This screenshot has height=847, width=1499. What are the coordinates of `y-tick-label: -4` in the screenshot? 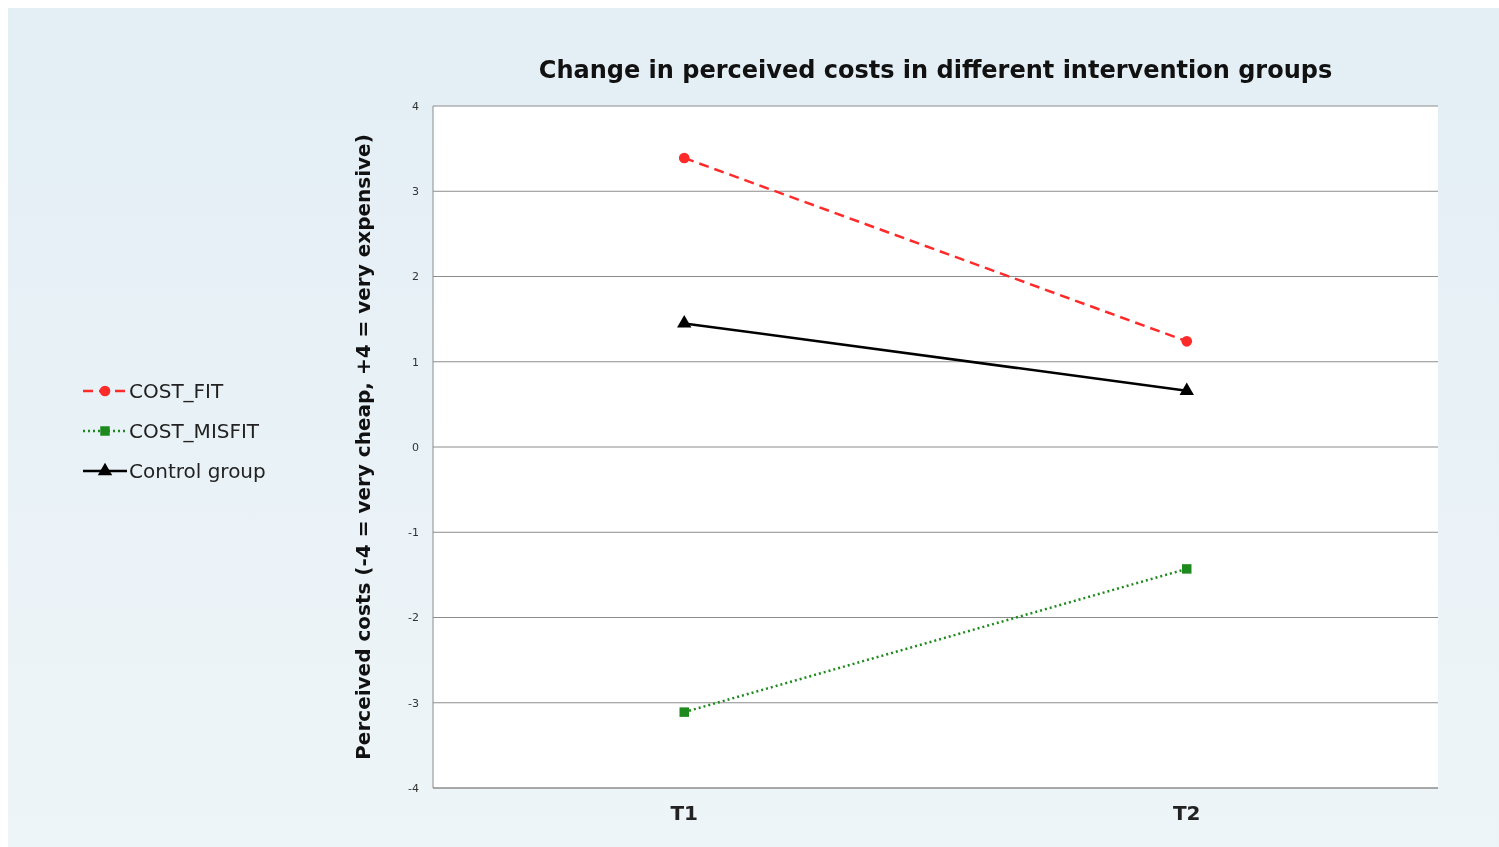 It's located at (413, 788).